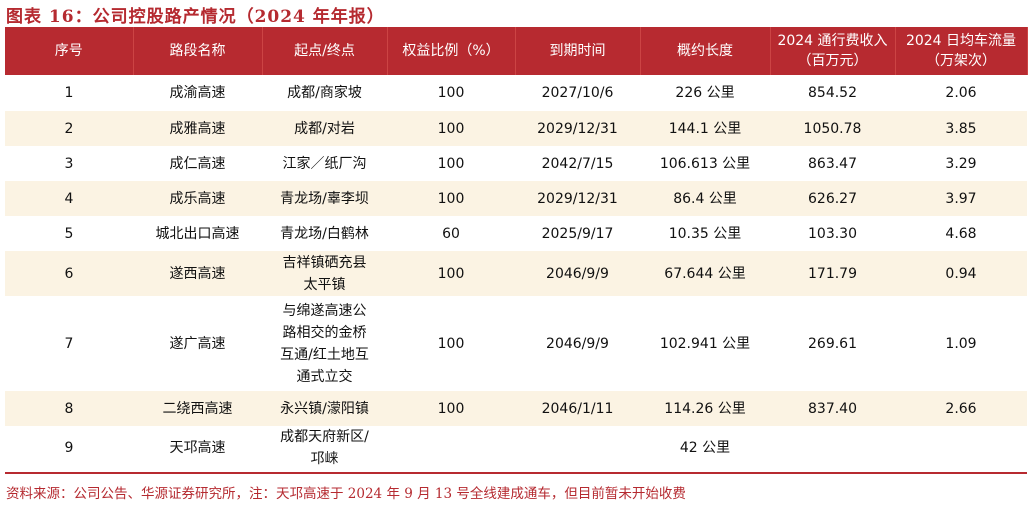  Describe the element at coordinates (961, 273) in the screenshot. I see `table-cell: 0.94` at that location.